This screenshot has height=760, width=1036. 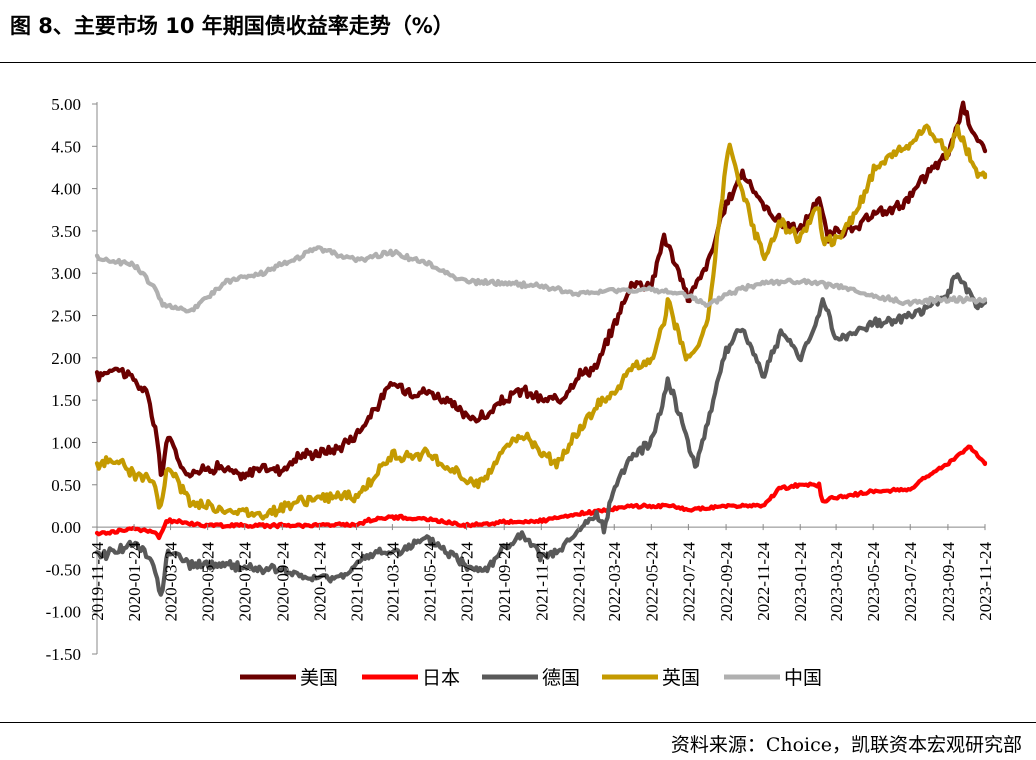 I want to click on y-tick-label: -1.00, so click(x=63, y=612).